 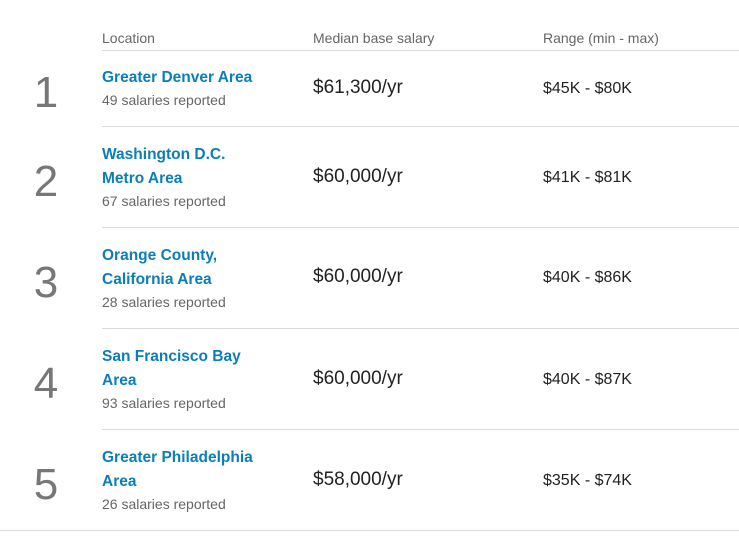 I want to click on location-name-line2: Metro Area, so click(x=142, y=178).